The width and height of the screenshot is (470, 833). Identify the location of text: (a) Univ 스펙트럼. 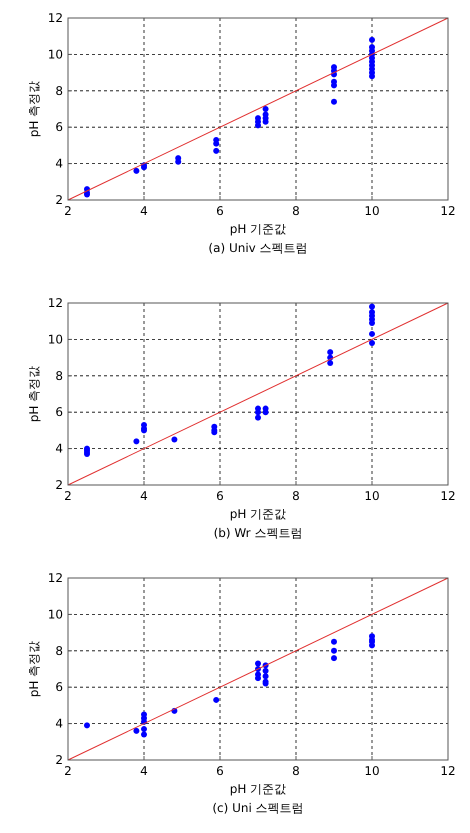
(258, 248).